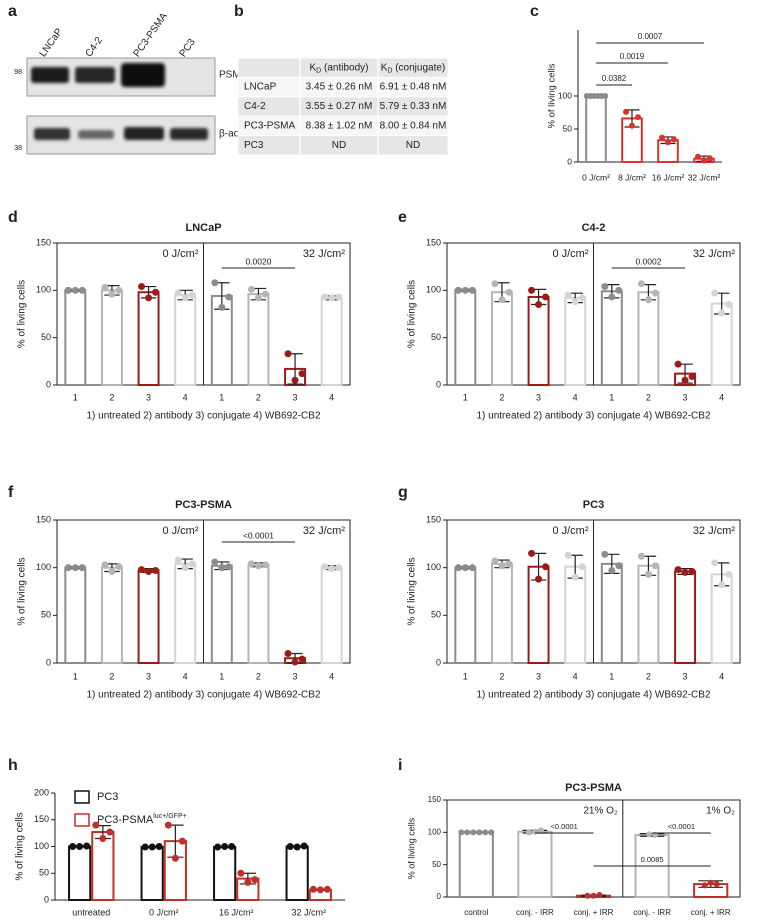 The height and width of the screenshot is (922, 762). Describe the element at coordinates (189, 134) in the screenshot. I see `blot-band` at that location.